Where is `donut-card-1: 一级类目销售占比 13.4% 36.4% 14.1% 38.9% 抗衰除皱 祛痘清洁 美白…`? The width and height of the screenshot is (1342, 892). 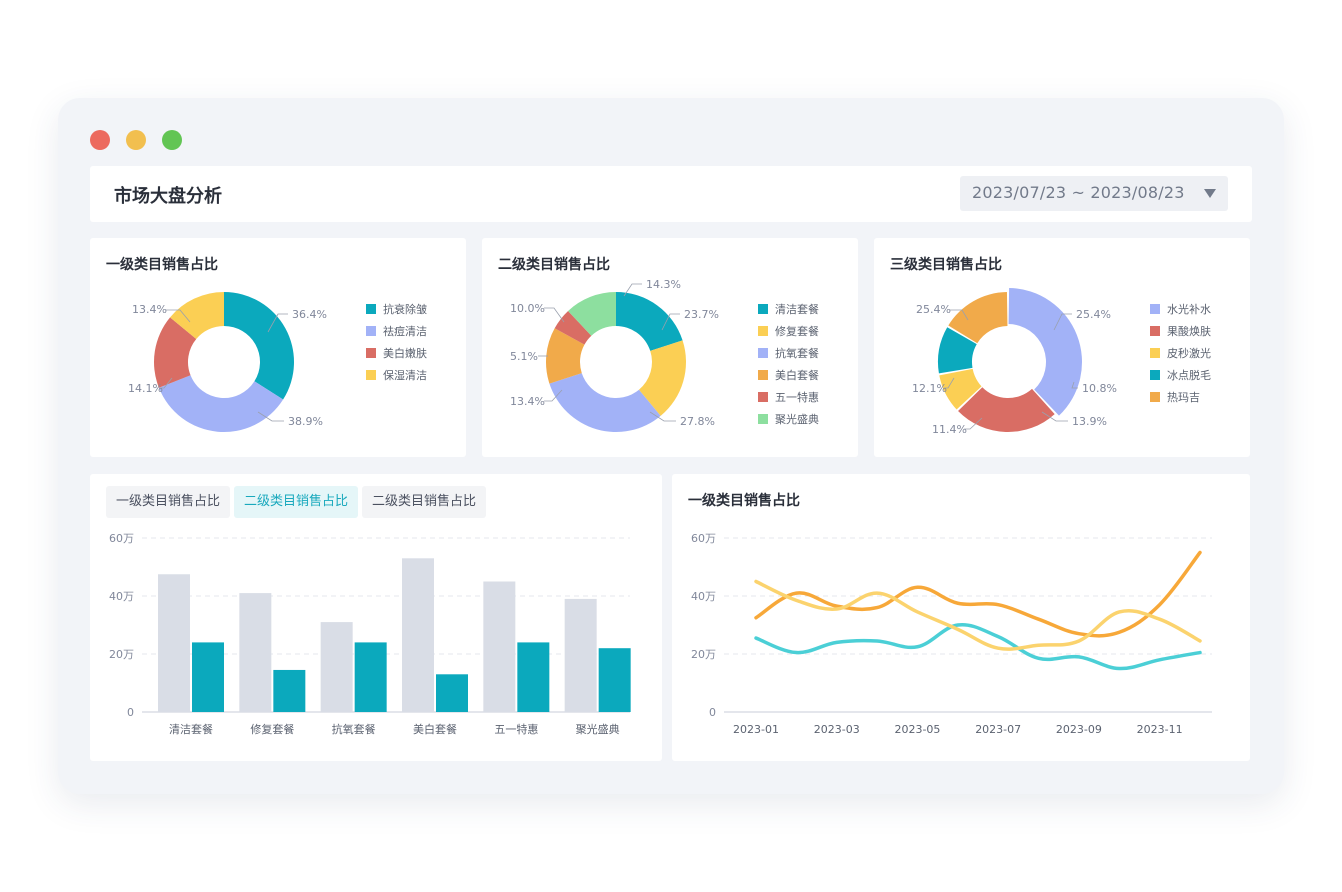 donut-card-1: 一级类目销售占比 13.4% 36.4% 14.1% 38.9% 抗衰除皱 祛痘清洁 美白… is located at coordinates (278, 347).